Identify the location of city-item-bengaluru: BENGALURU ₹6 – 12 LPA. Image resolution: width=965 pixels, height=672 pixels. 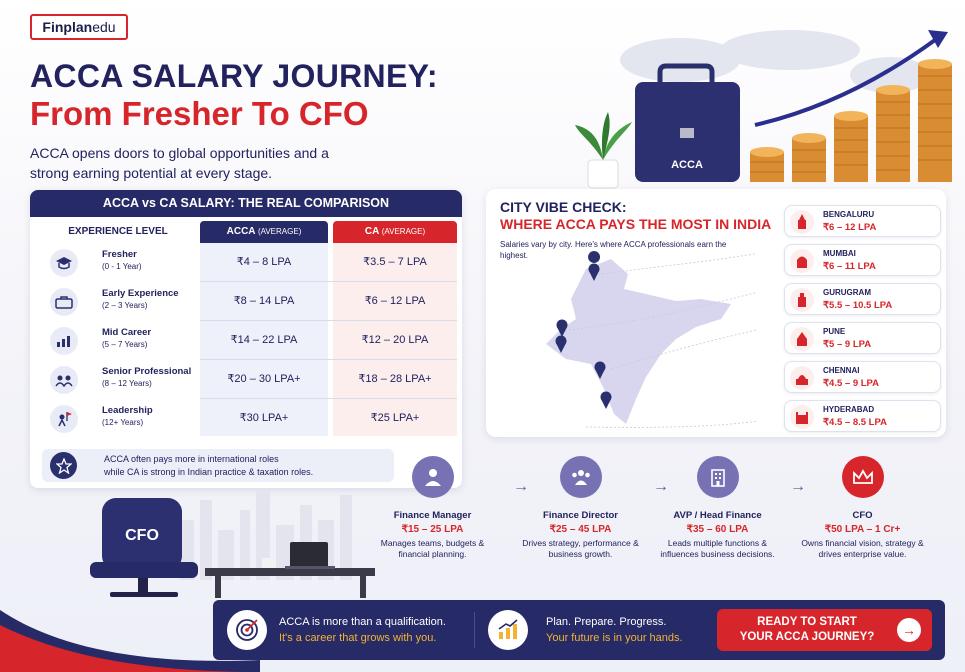
(862, 221).